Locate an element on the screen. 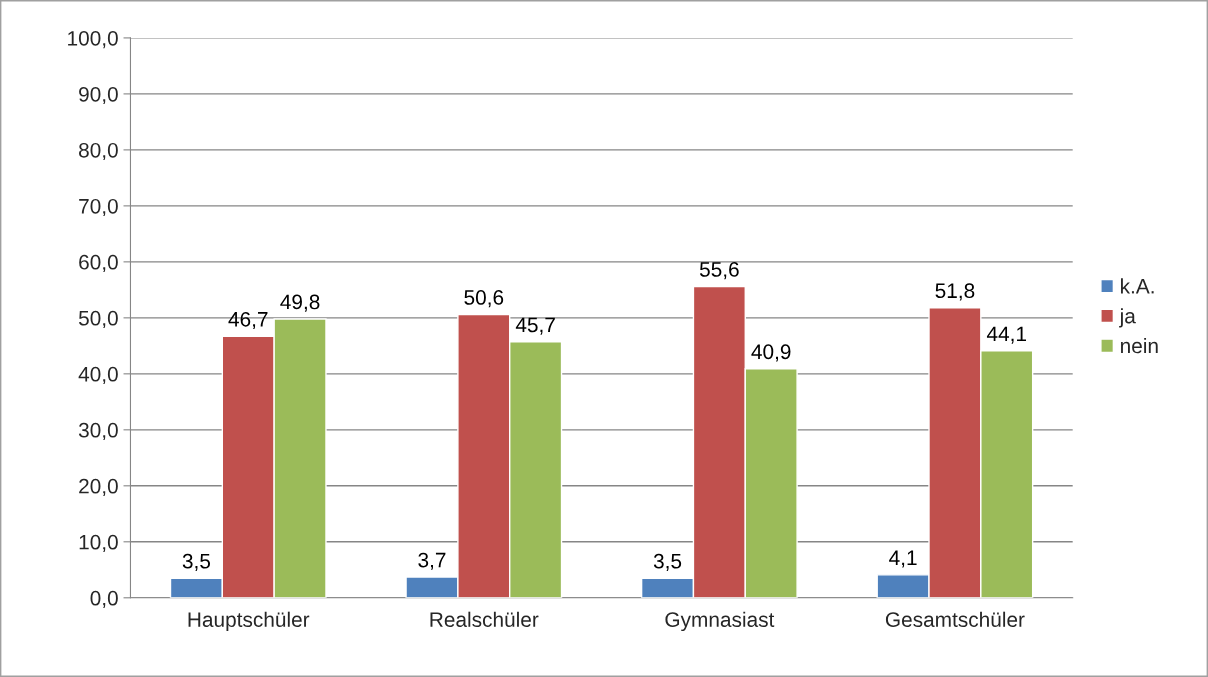  x-tick-label: Hauptschüler is located at coordinates (249, 621).